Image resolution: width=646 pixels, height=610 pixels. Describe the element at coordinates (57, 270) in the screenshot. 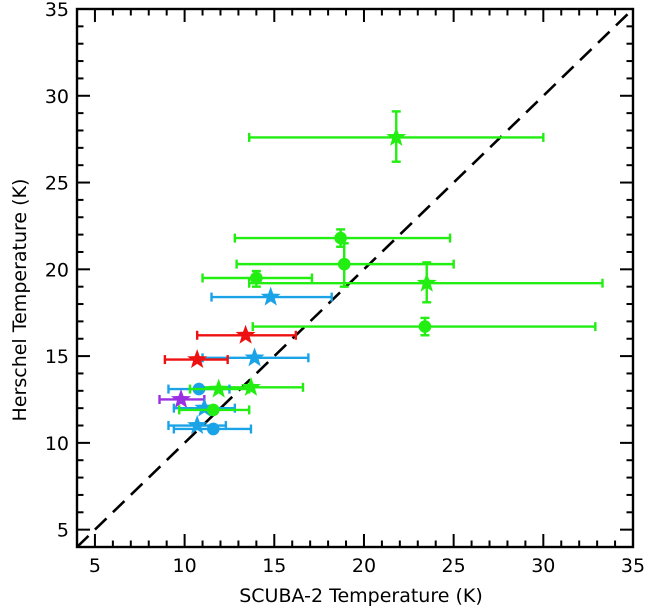

I see `y-tick-label: 20` at that location.